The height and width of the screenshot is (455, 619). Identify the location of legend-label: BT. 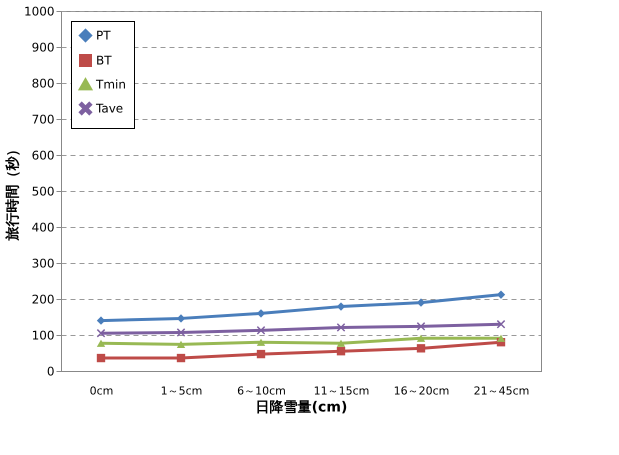
(104, 61).